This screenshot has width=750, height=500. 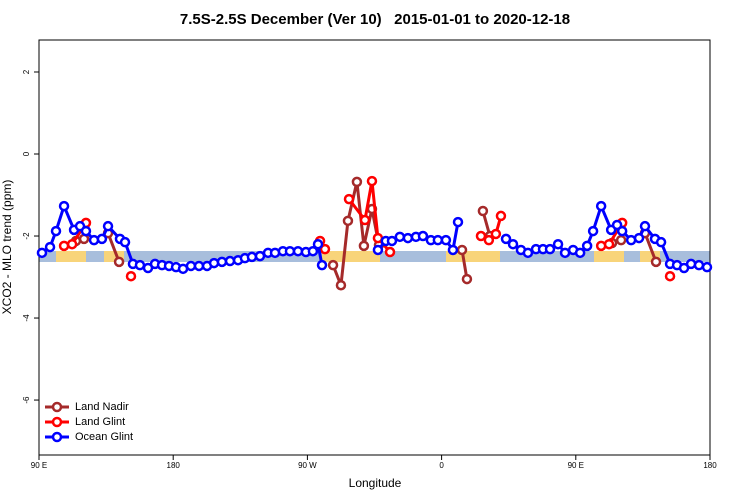 What do you see at coordinates (26, 318) in the screenshot?
I see `y-tick-label: -4` at bounding box center [26, 318].